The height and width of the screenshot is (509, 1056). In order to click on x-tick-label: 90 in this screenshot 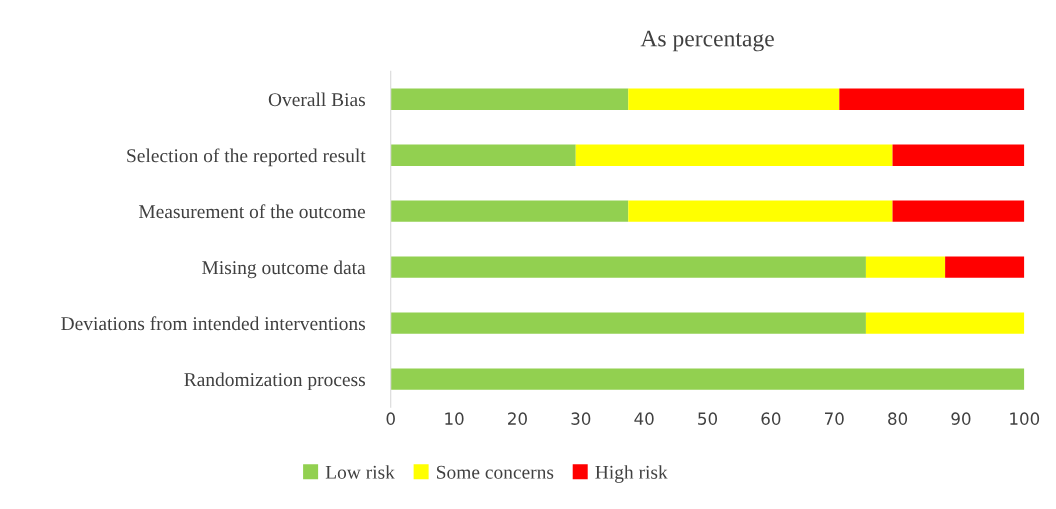, I will do `click(961, 418)`.